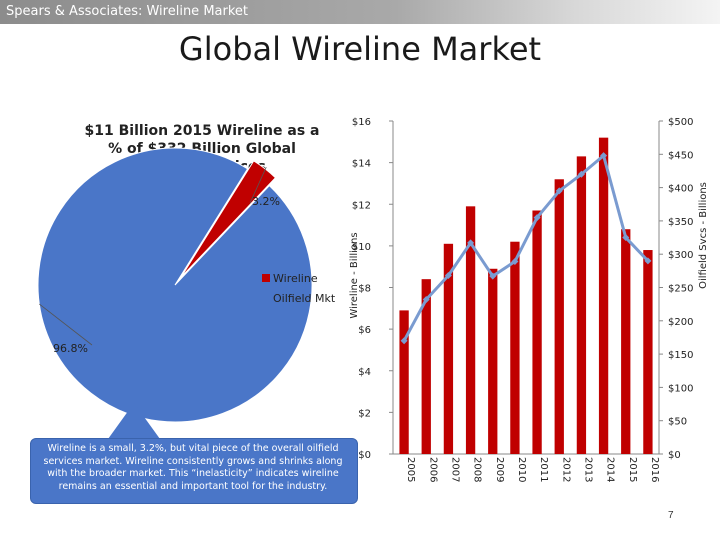 The width and height of the screenshot is (720, 540). Describe the element at coordinates (515, 262) in the screenshot. I see `point-oilfield-svcs-2010` at that location.